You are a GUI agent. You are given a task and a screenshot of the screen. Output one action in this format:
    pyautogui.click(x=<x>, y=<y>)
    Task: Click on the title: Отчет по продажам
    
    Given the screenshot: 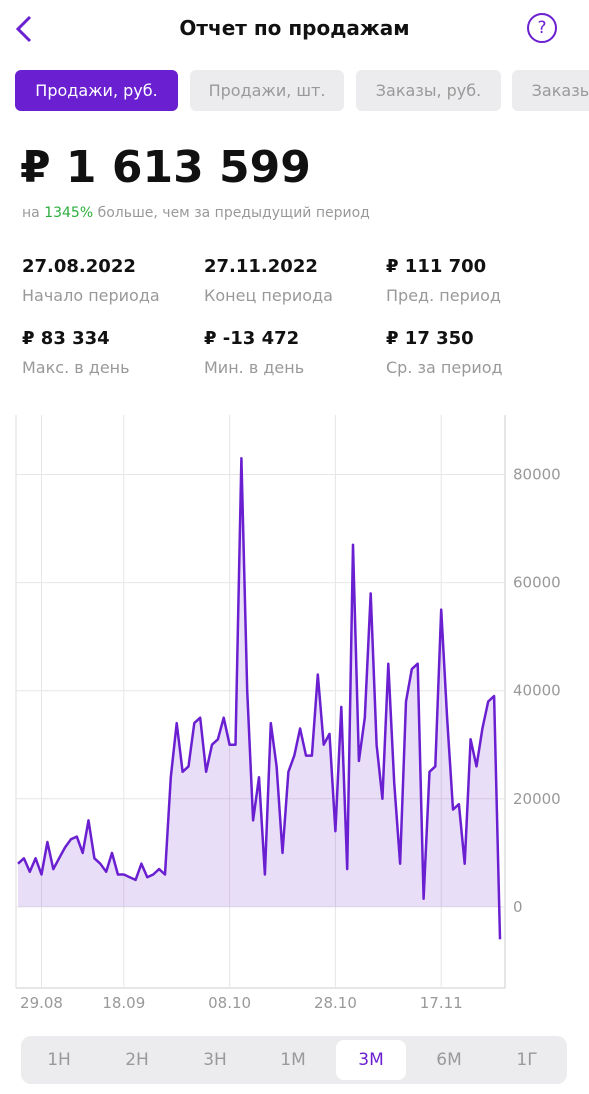 What is the action you would take?
    pyautogui.click(x=294, y=28)
    